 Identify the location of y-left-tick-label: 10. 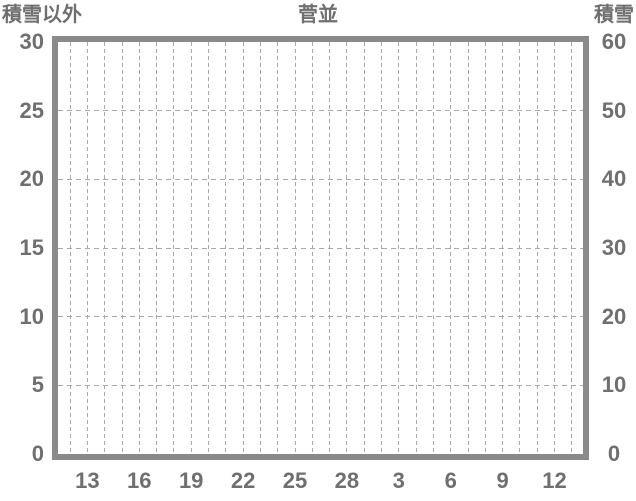
(31, 316).